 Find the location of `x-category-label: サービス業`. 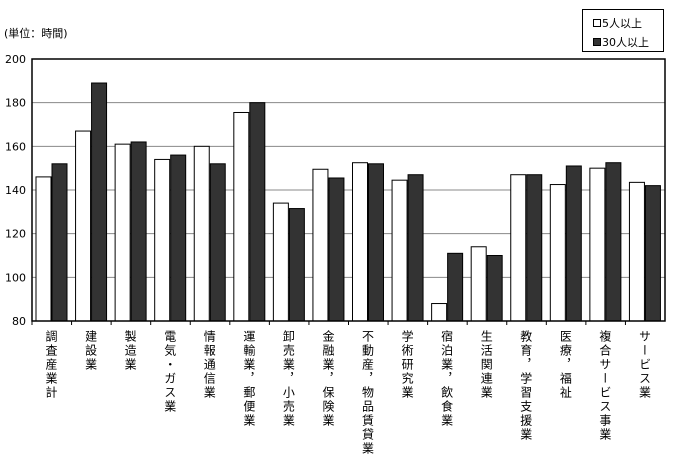

x-category-label: サービス業 is located at coordinates (644, 365).